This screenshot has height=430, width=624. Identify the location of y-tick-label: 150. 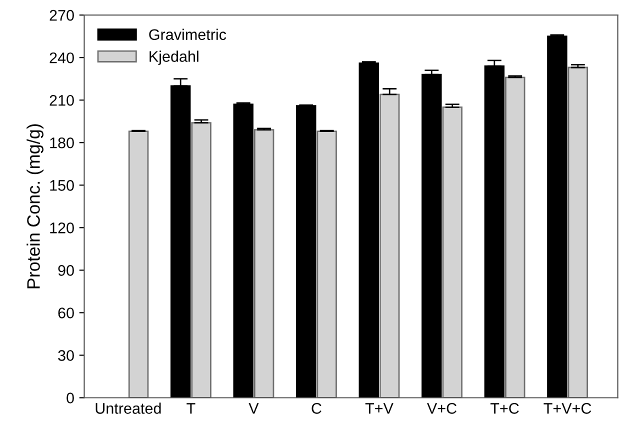
(62, 185).